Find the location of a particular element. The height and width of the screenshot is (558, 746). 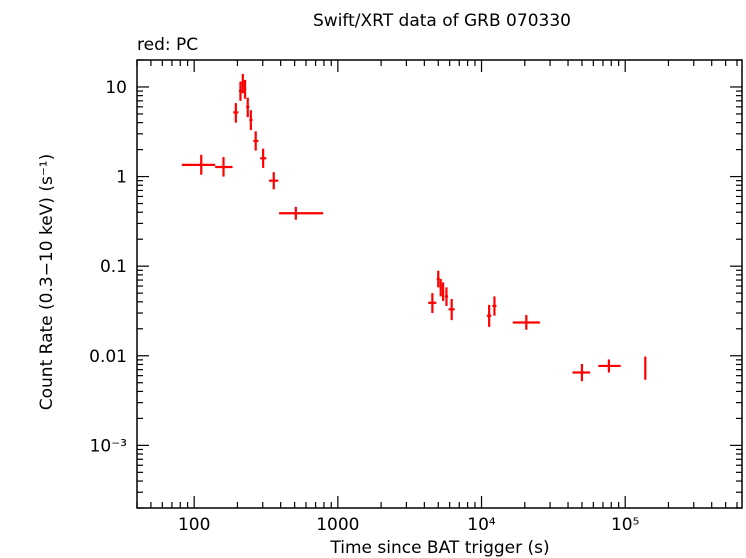

y-tick-label: 0.1 is located at coordinates (113, 267).